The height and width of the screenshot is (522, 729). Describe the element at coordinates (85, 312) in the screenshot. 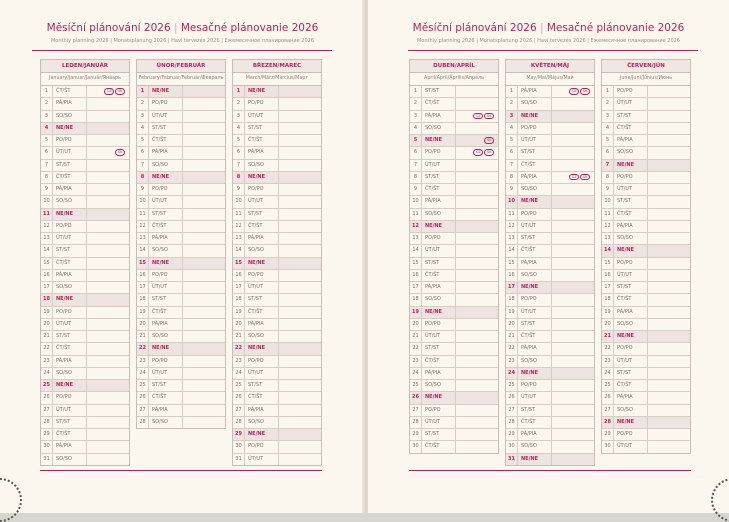

I see `day-row: 19 PO/PO` at that location.